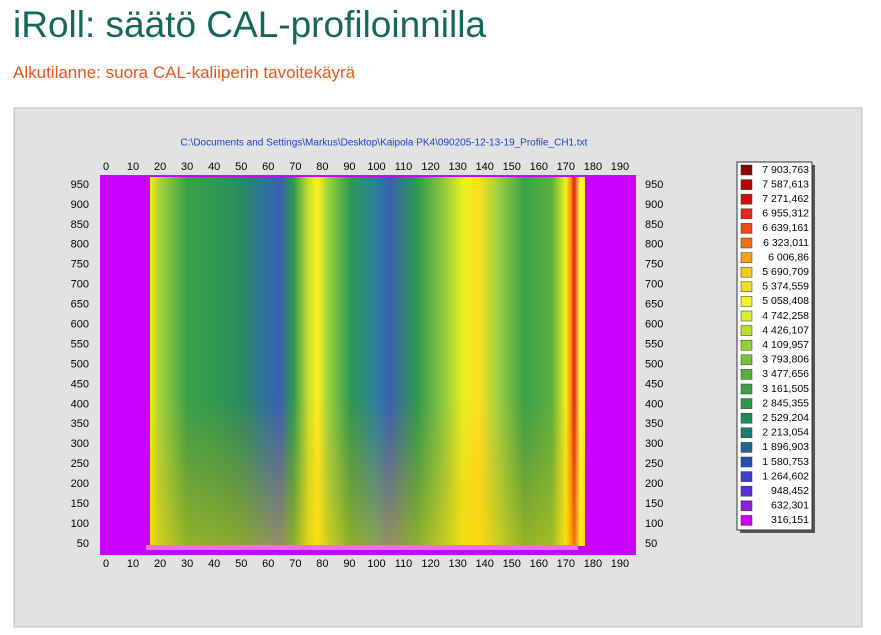  What do you see at coordinates (80, 265) in the screenshot?
I see `y-tick-label-left: 750` at bounding box center [80, 265].